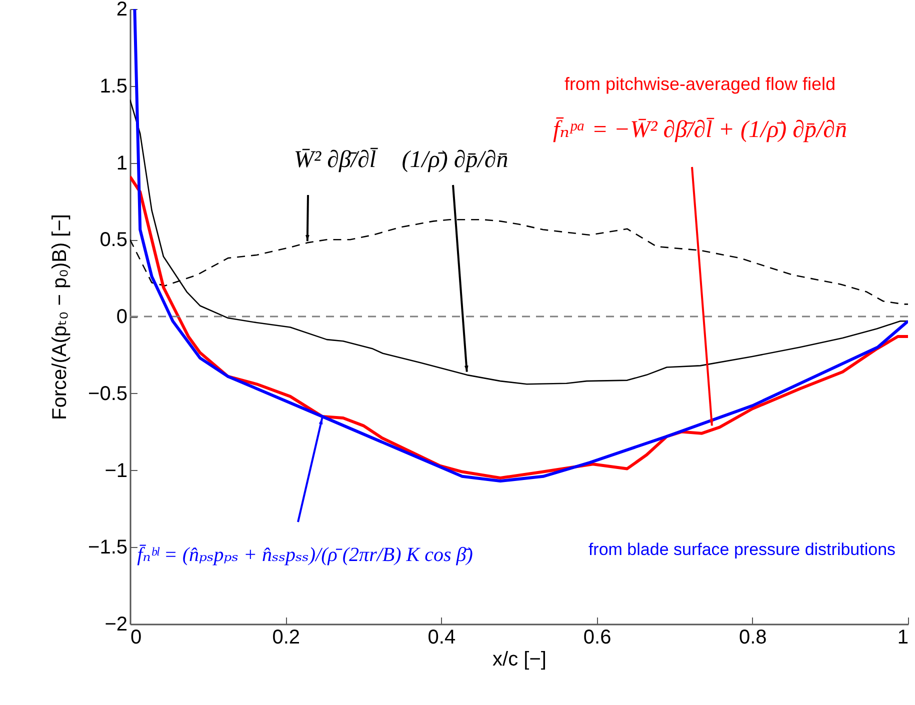  I want to click on y-tick-label: 1, so click(122, 163).